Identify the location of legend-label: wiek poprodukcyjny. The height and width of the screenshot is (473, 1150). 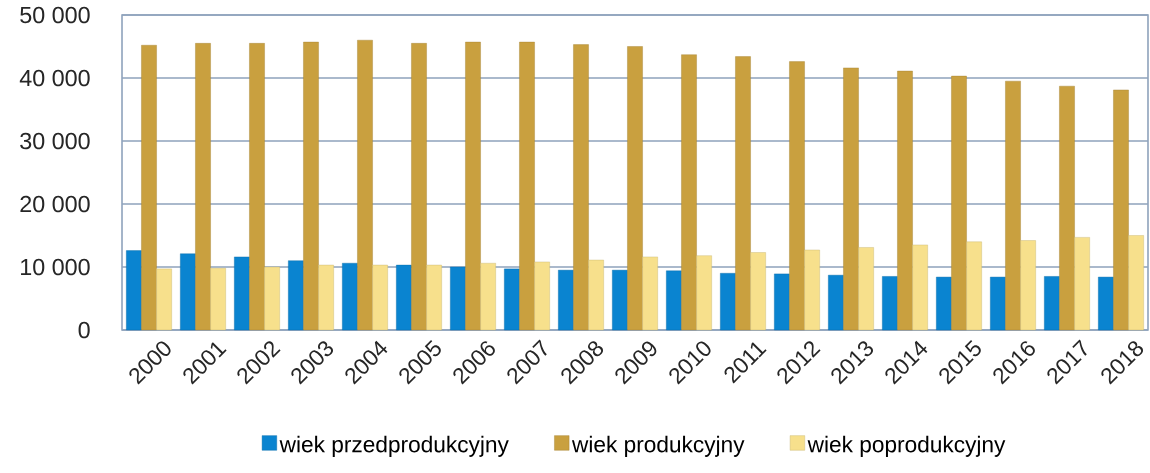
(906, 446).